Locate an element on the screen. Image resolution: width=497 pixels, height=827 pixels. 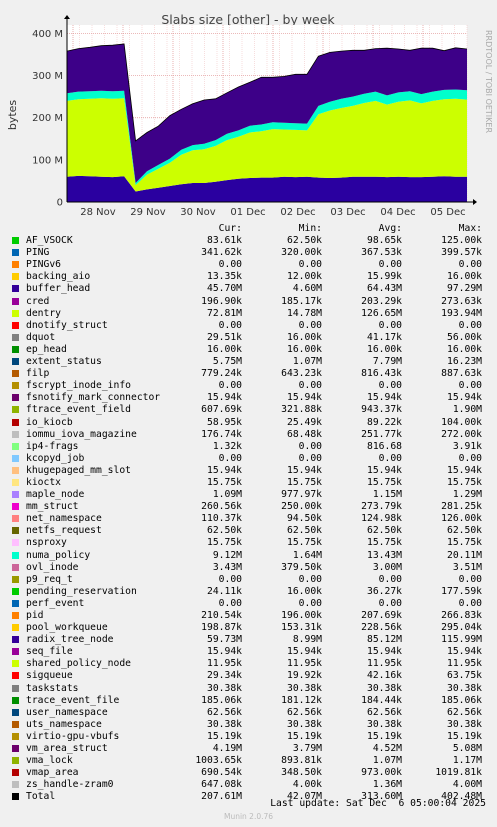
legend-value-avg: 313.60M is located at coordinates (381, 797).